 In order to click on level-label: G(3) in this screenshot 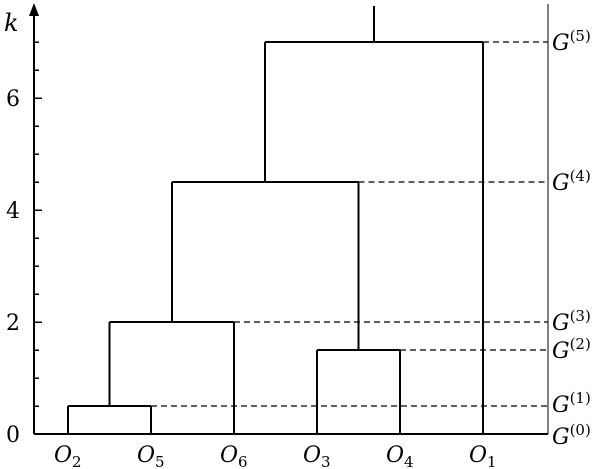, I will do `click(571, 321)`.